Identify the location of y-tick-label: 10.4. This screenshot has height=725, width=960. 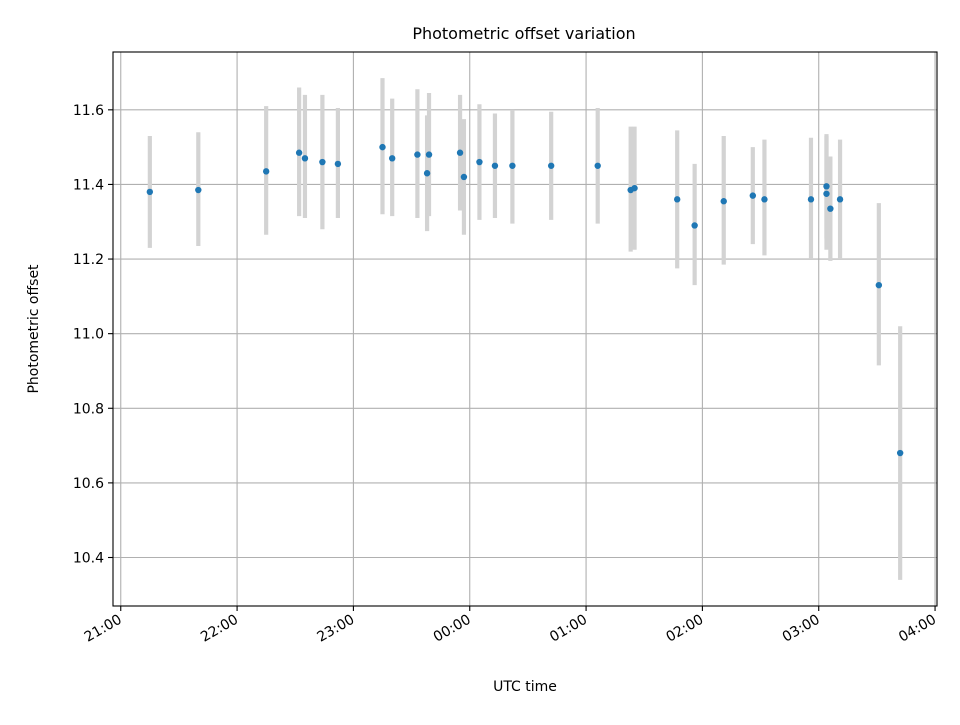
(88, 559).